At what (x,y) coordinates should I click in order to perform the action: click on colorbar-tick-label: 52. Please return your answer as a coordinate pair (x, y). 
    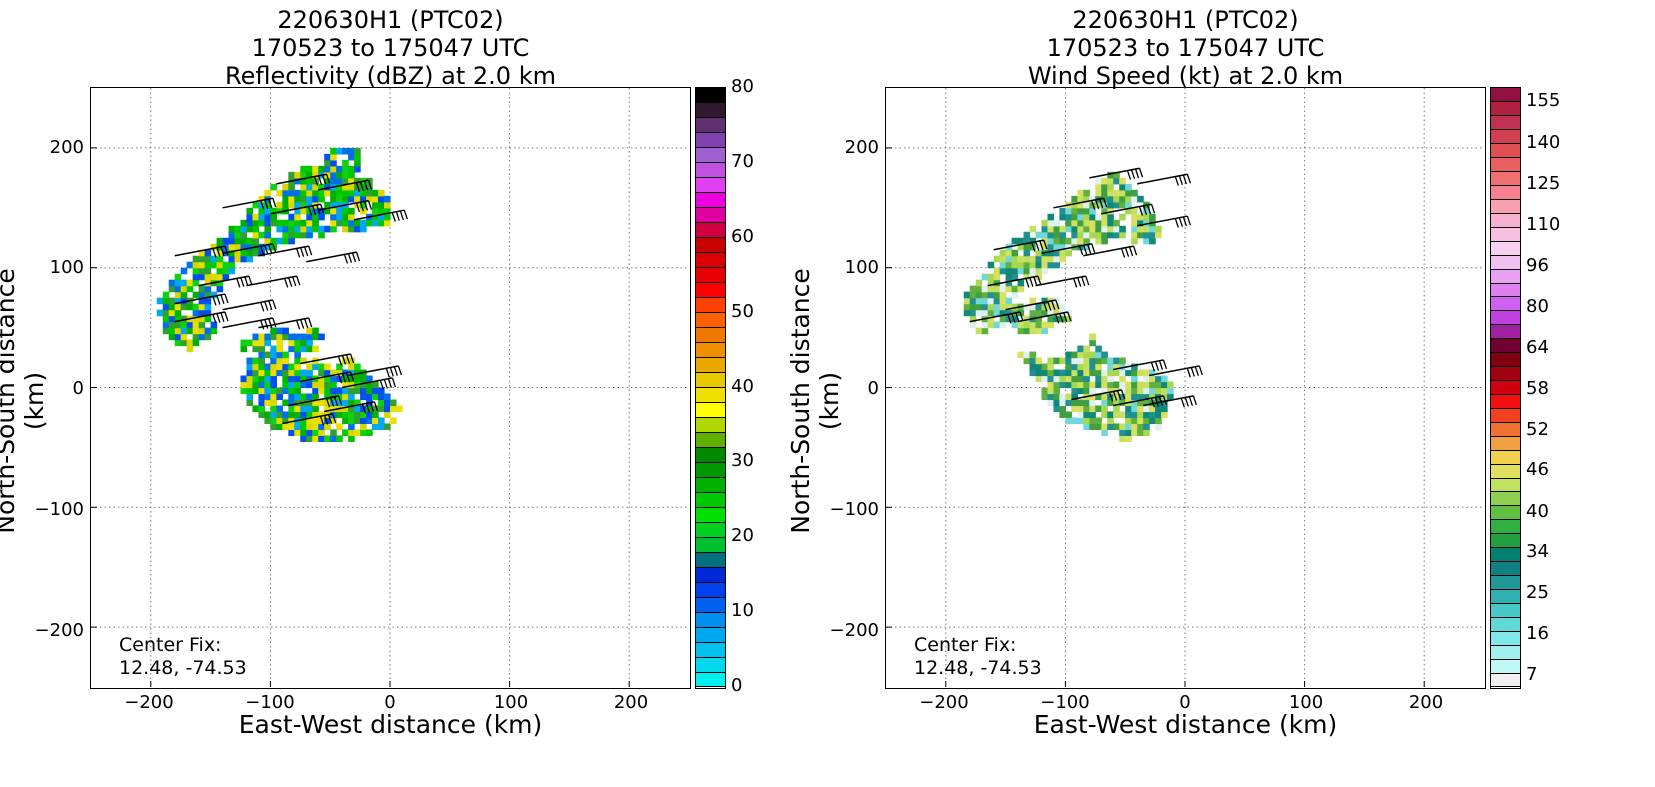
    Looking at the image, I should click on (1537, 429).